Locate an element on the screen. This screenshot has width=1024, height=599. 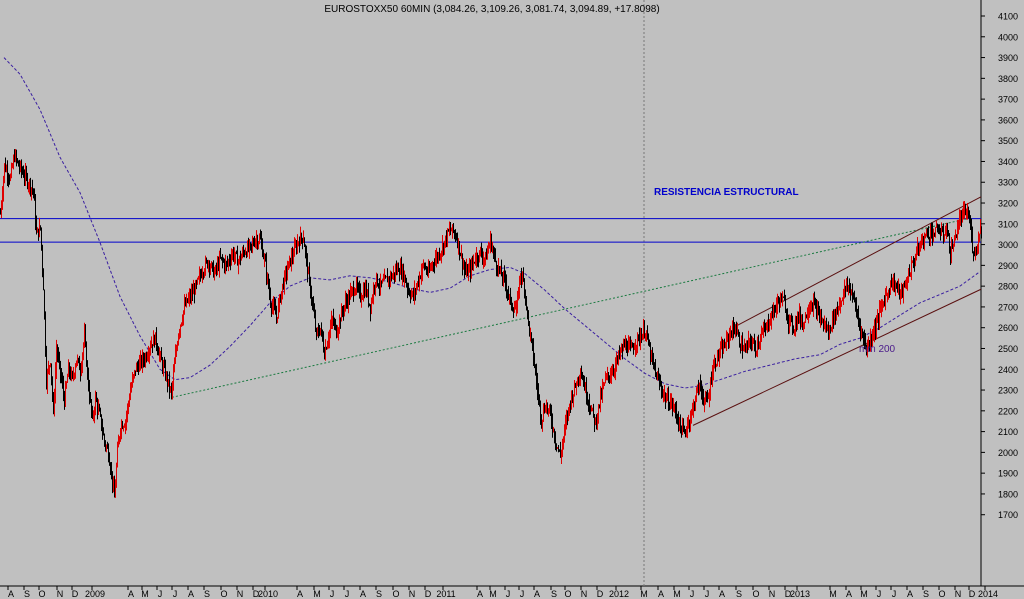
y-tick-label: 3800 is located at coordinates (1008, 79).